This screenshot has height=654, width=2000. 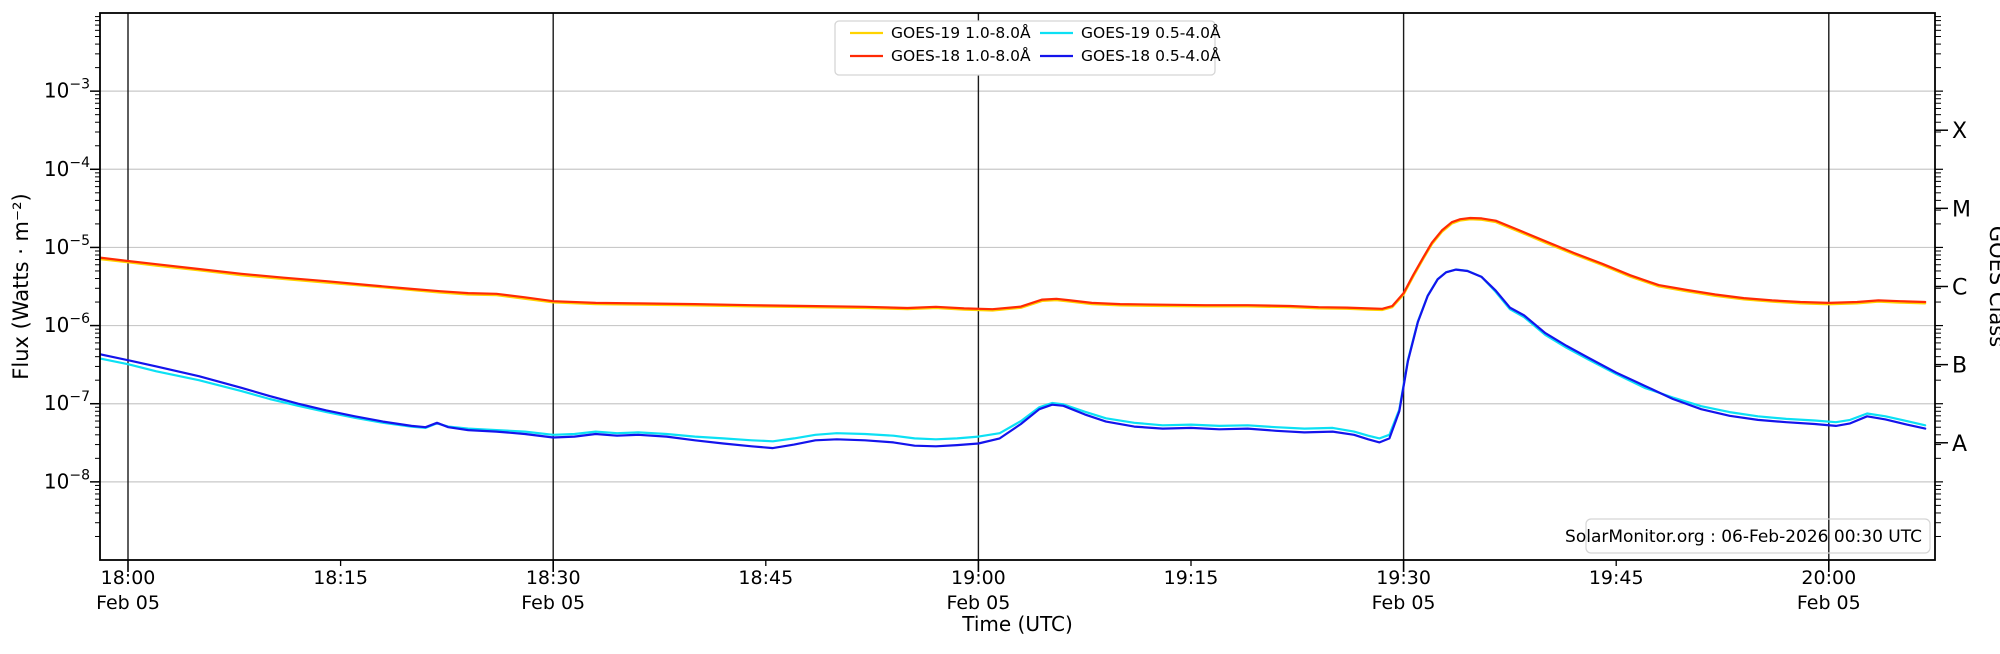 I want to click on y-tick-label: 10⁻⁵, so click(x=67, y=246).